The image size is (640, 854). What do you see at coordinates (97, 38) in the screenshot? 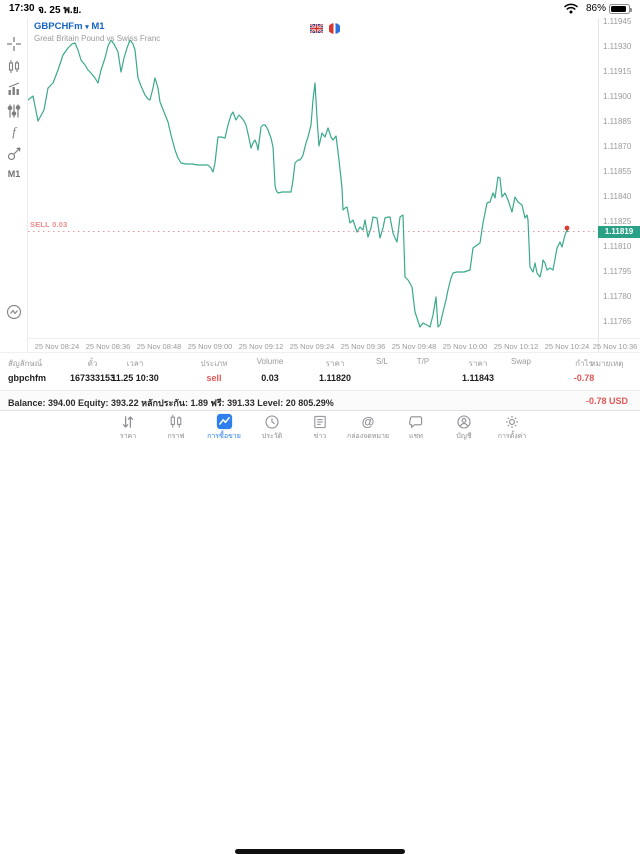
I see `chart-symbol-description: Great Britain Pound vs Swiss Franc` at bounding box center [97, 38].